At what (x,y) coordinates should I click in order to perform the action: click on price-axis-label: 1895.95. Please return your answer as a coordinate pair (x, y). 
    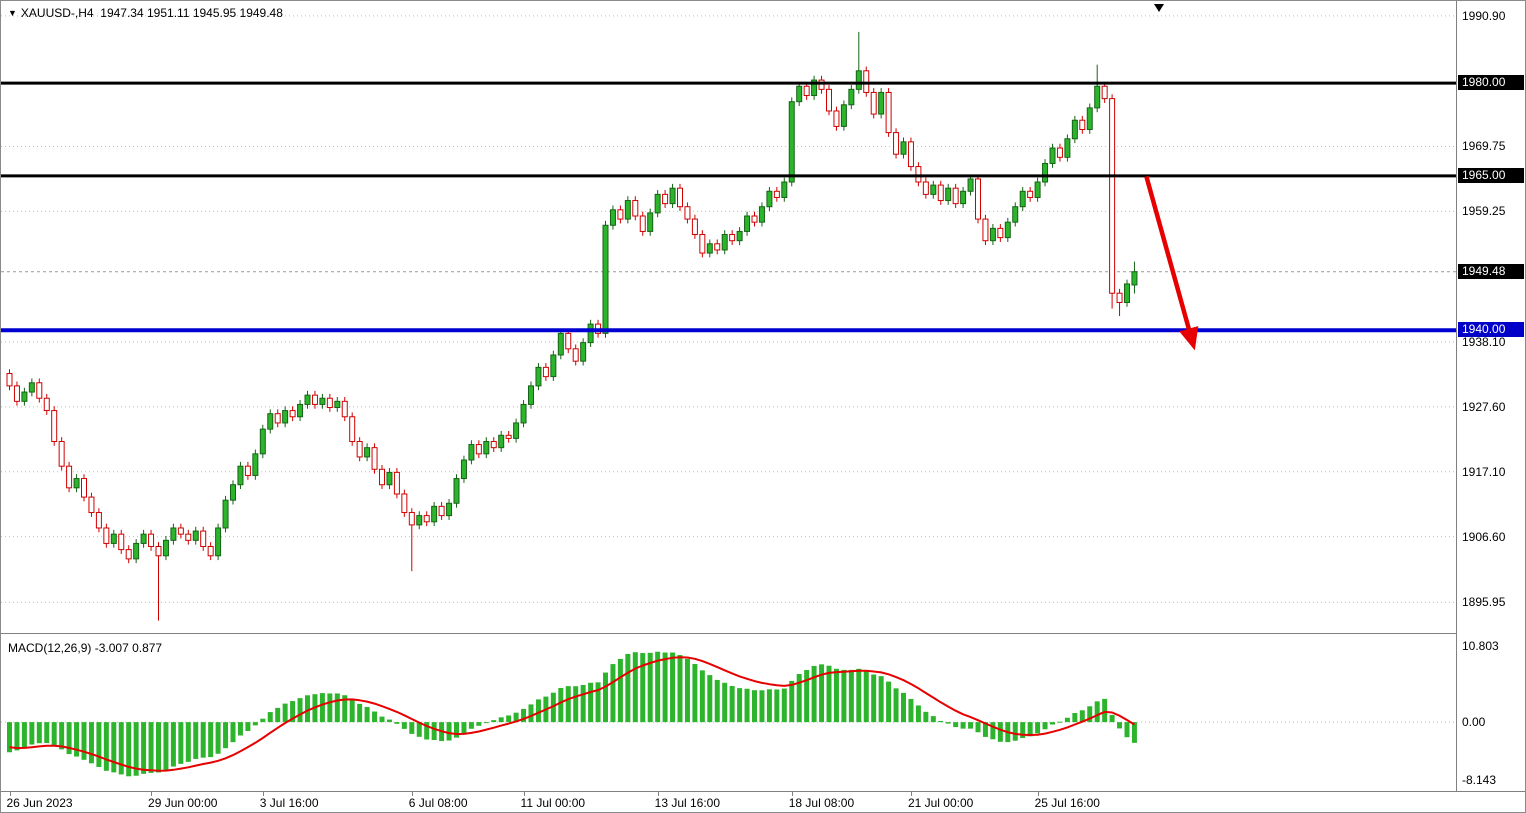
    Looking at the image, I should click on (1484, 602).